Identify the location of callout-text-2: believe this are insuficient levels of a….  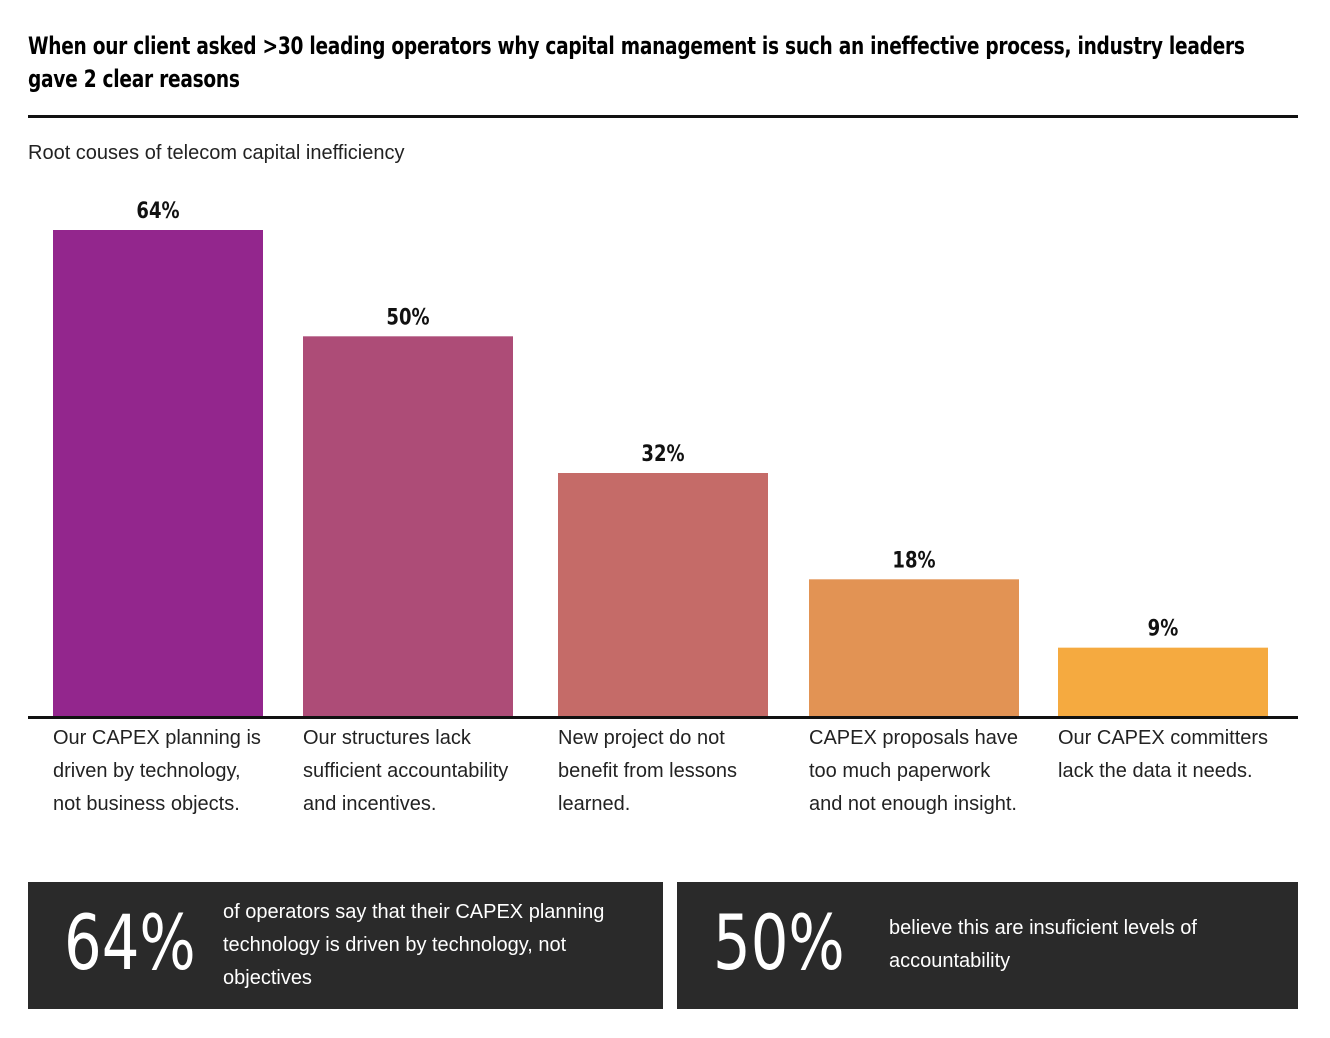
(1043, 944).